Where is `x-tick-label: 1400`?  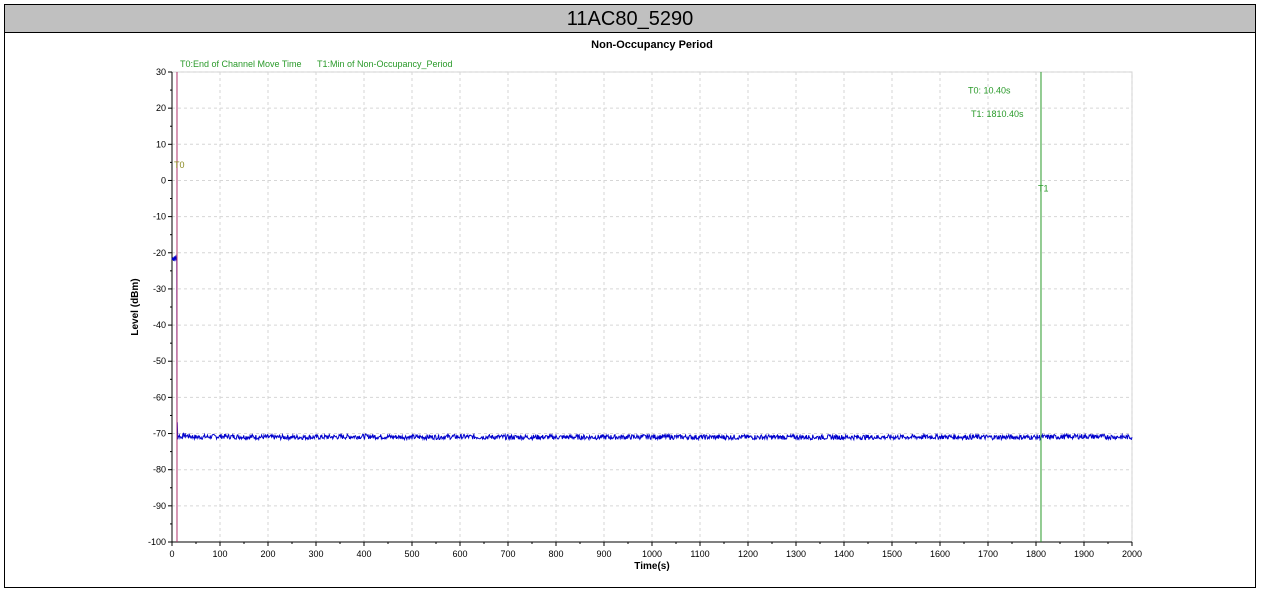 x-tick-label: 1400 is located at coordinates (844, 554).